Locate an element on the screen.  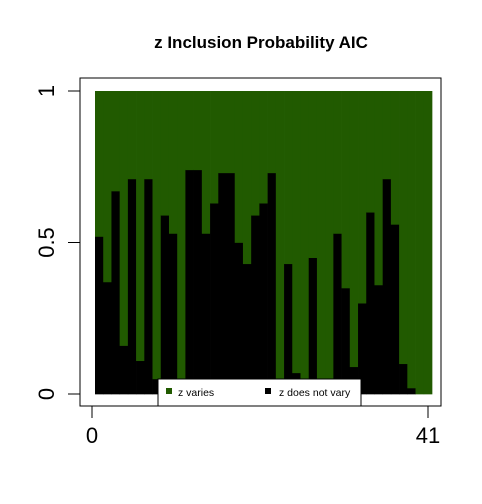
y-tick-label: 1 is located at coordinates (46, 91).